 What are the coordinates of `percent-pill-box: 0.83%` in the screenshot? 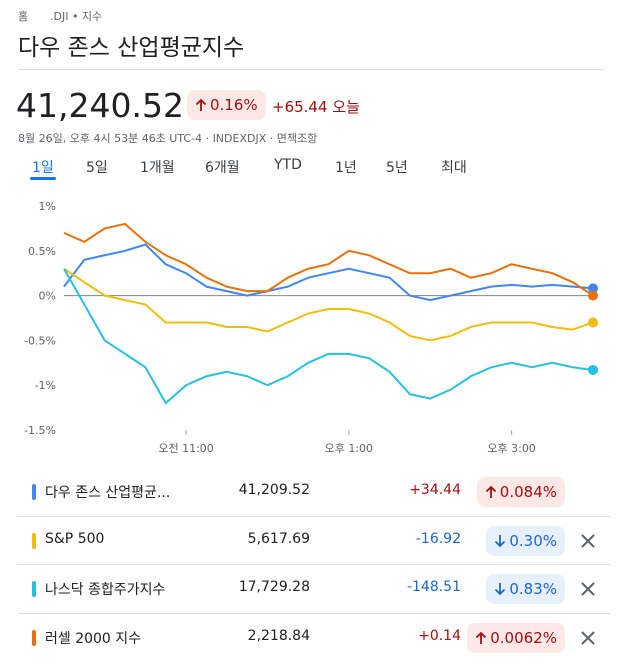 It's located at (525, 589).